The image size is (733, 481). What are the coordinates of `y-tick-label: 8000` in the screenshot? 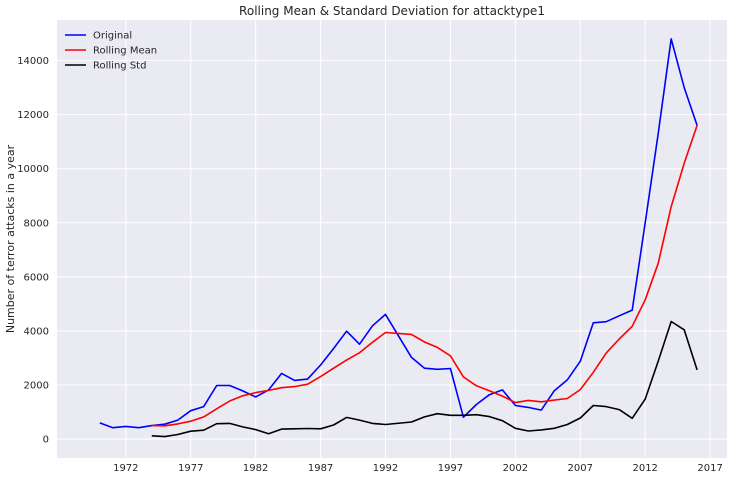 It's located at (36, 223).